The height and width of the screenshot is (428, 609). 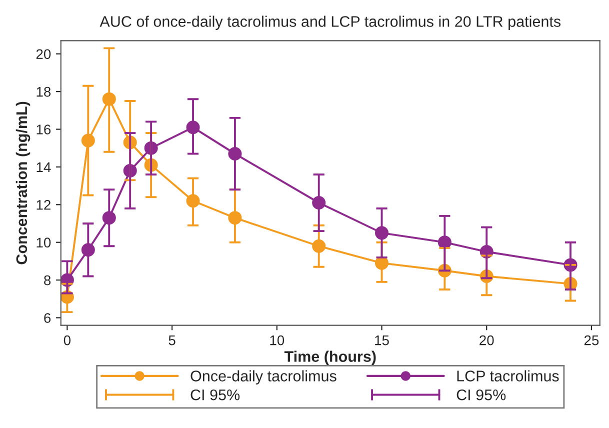 What do you see at coordinates (172, 341) in the screenshot?
I see `x-tick-label: 5` at bounding box center [172, 341].